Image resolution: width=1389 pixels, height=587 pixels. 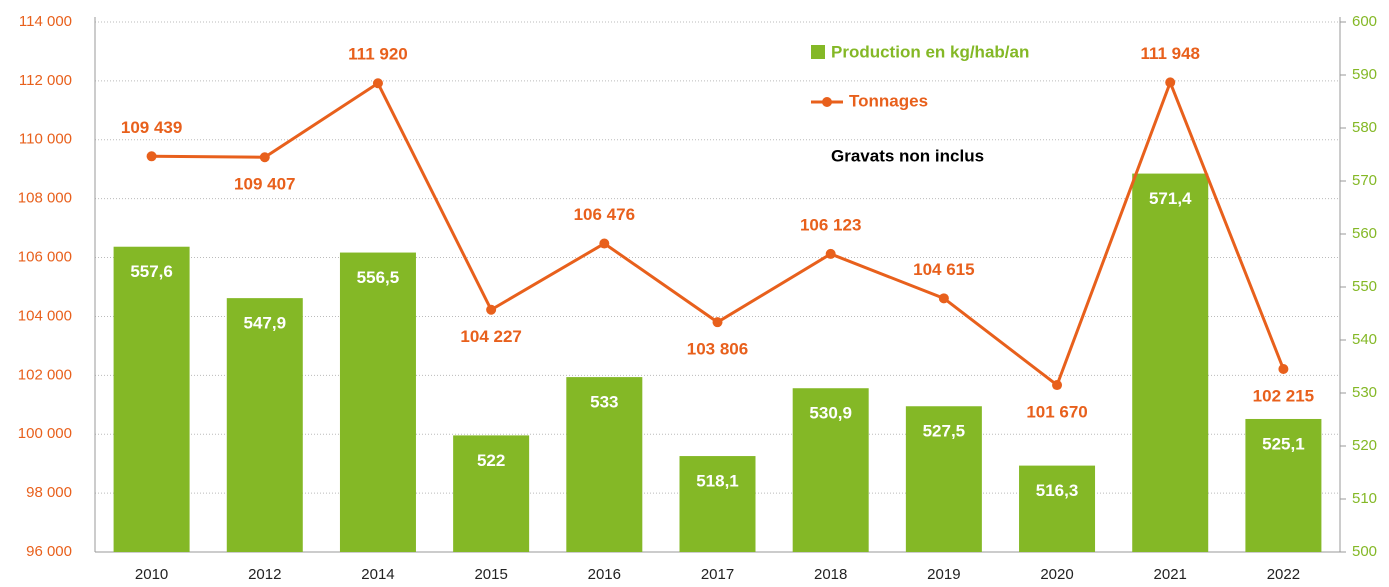 I want to click on y2-tick-label: 570, so click(x=1364, y=180).